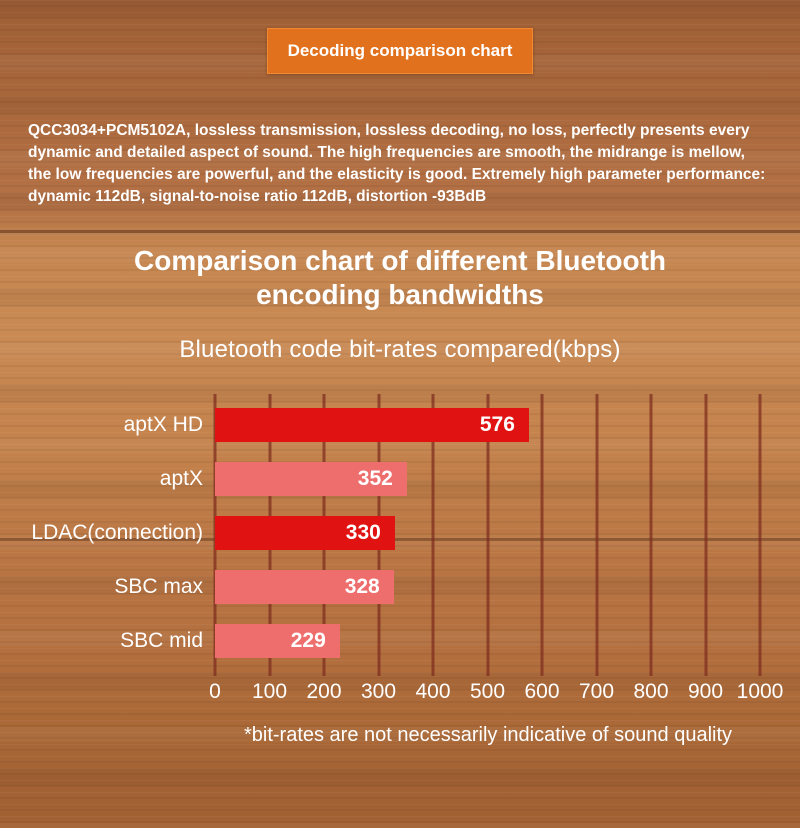 The width and height of the screenshot is (800, 828). What do you see at coordinates (308, 641) in the screenshot?
I see `bar-value: 229` at bounding box center [308, 641].